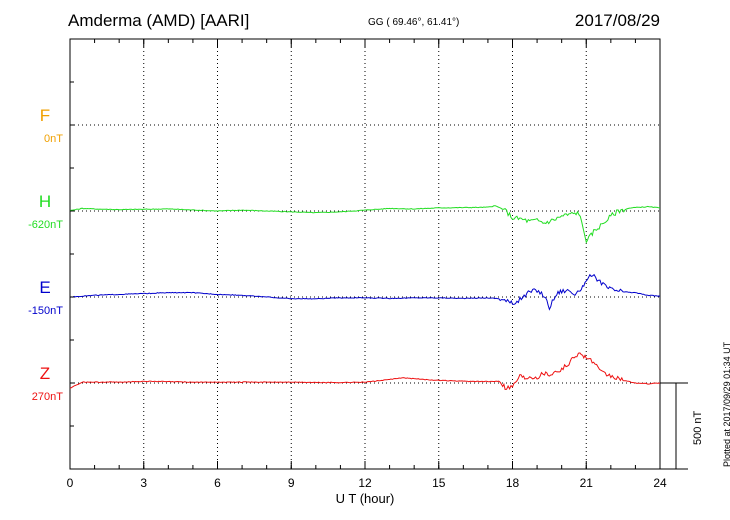 The width and height of the screenshot is (730, 520). What do you see at coordinates (674, 426) in the screenshot?
I see `scale-bar` at bounding box center [674, 426].